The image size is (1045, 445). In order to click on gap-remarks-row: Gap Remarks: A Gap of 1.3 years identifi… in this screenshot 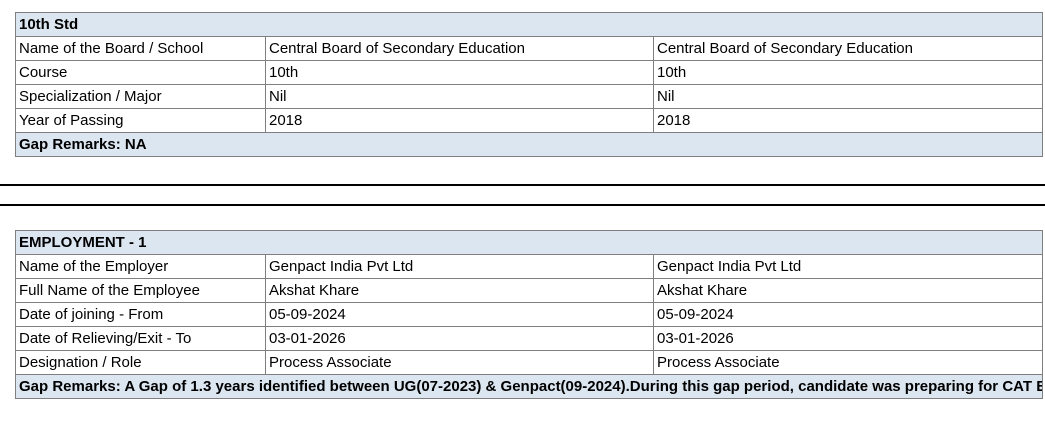, I will do `click(529, 386)`.